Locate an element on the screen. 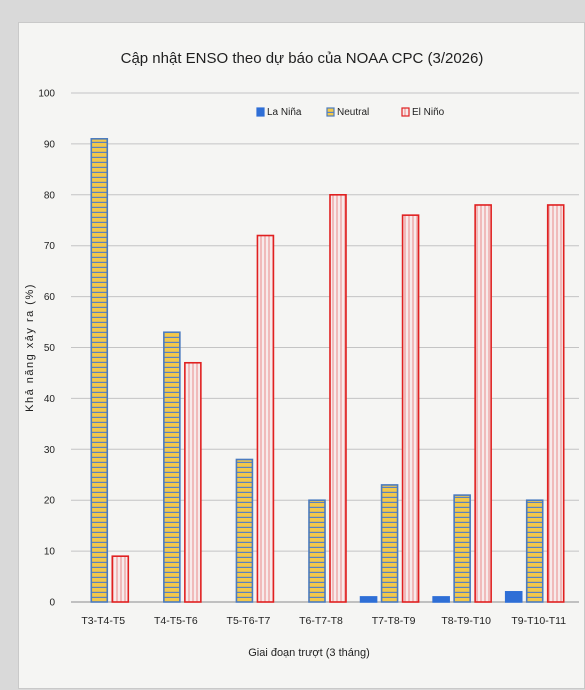 Image resolution: width=585 pixels, height=690 pixels. legend-label: El Niño is located at coordinates (428, 112).